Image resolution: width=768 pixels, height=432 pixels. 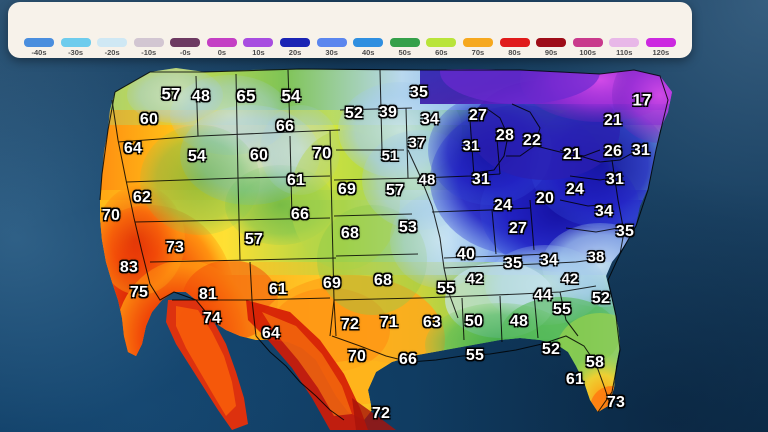 I want to click on legend-label: 10s, so click(x=258, y=52).